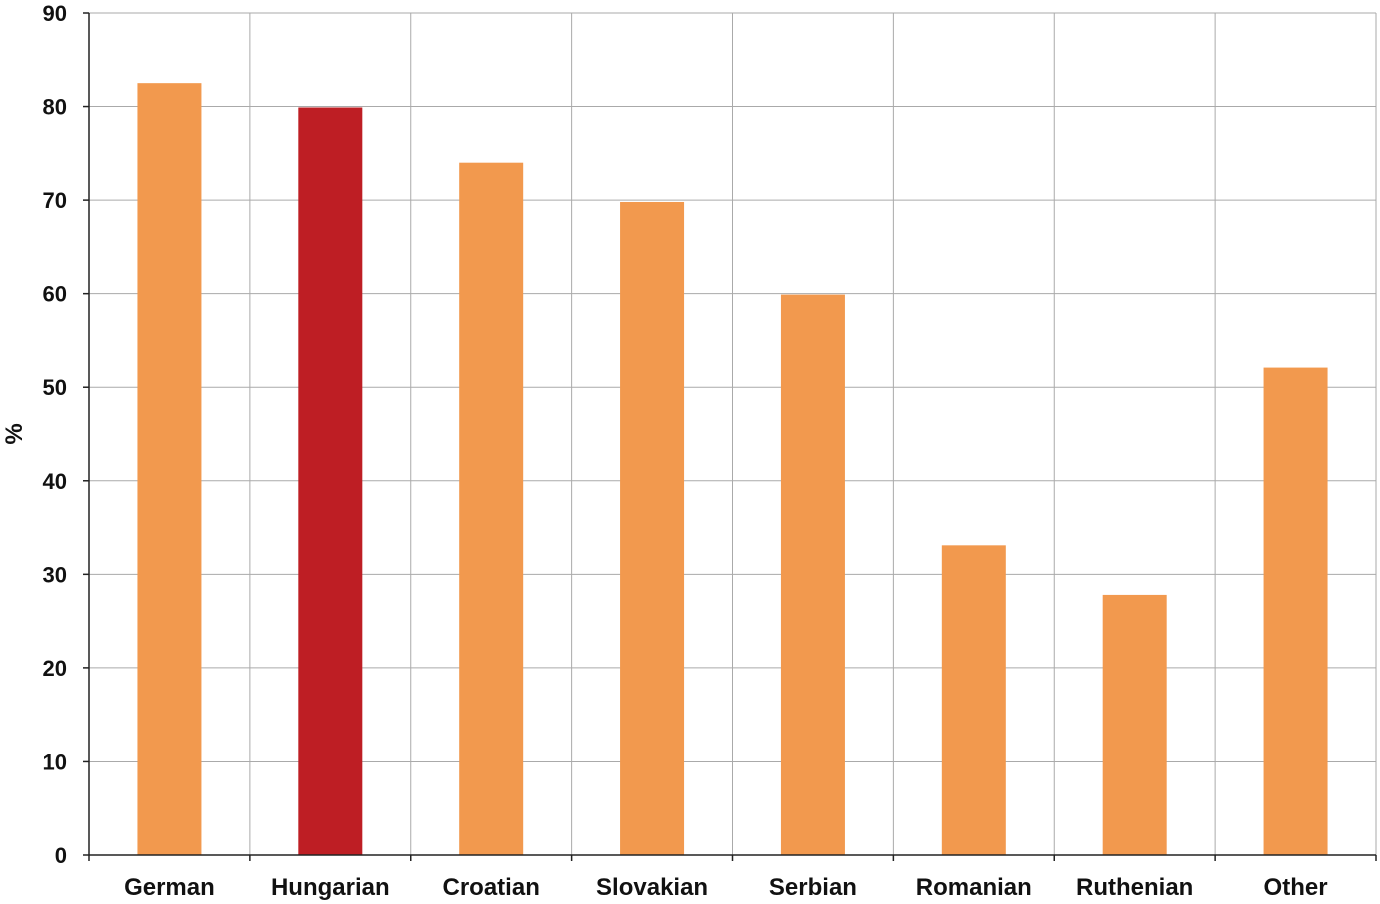  I want to click on x-tick-label: Hungarian, so click(330, 887).